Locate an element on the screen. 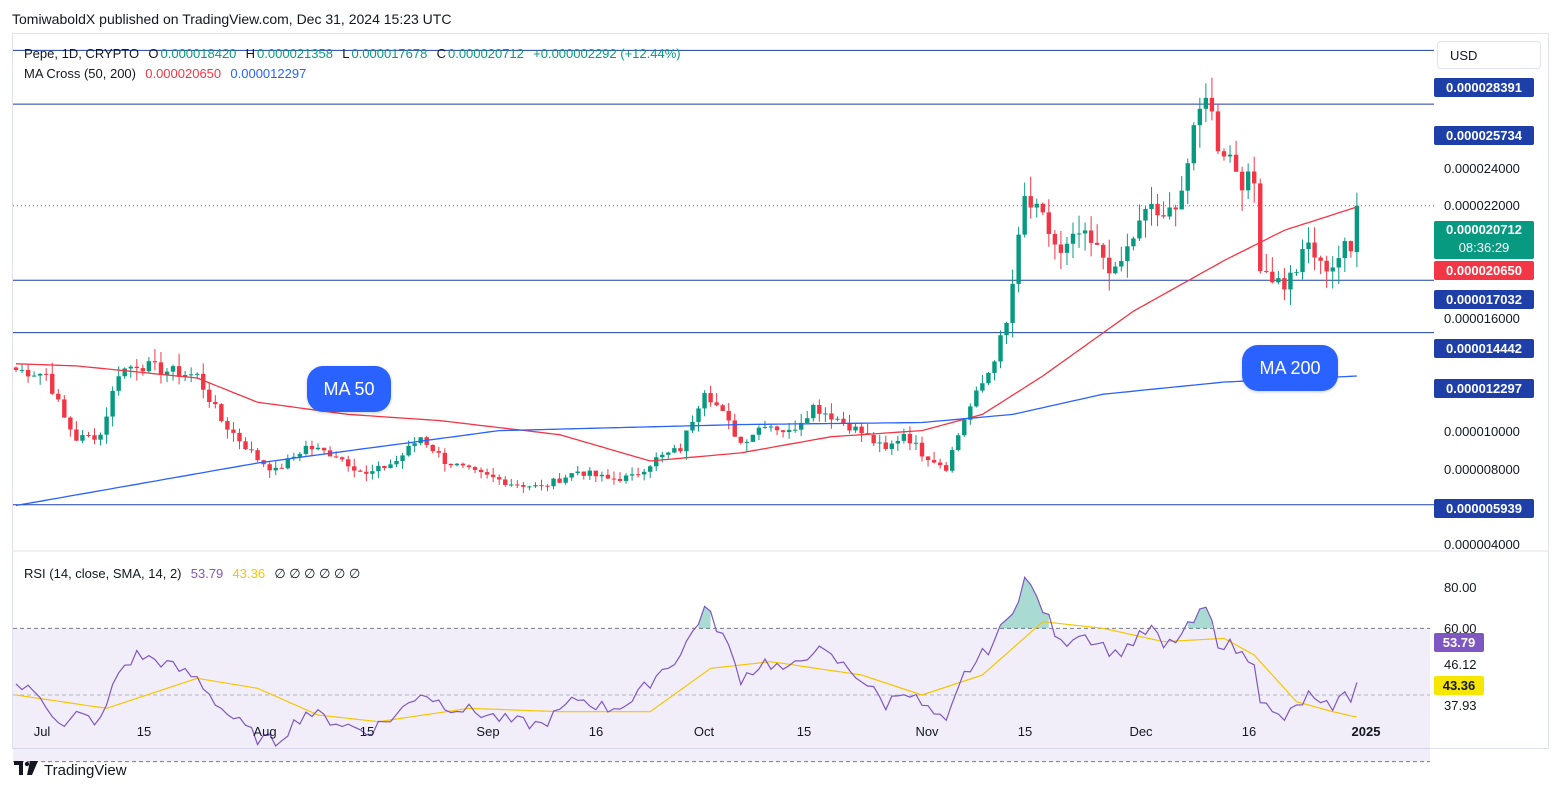 The image size is (1561, 792). level-price-tag: 0.000014442 is located at coordinates (1484, 348).